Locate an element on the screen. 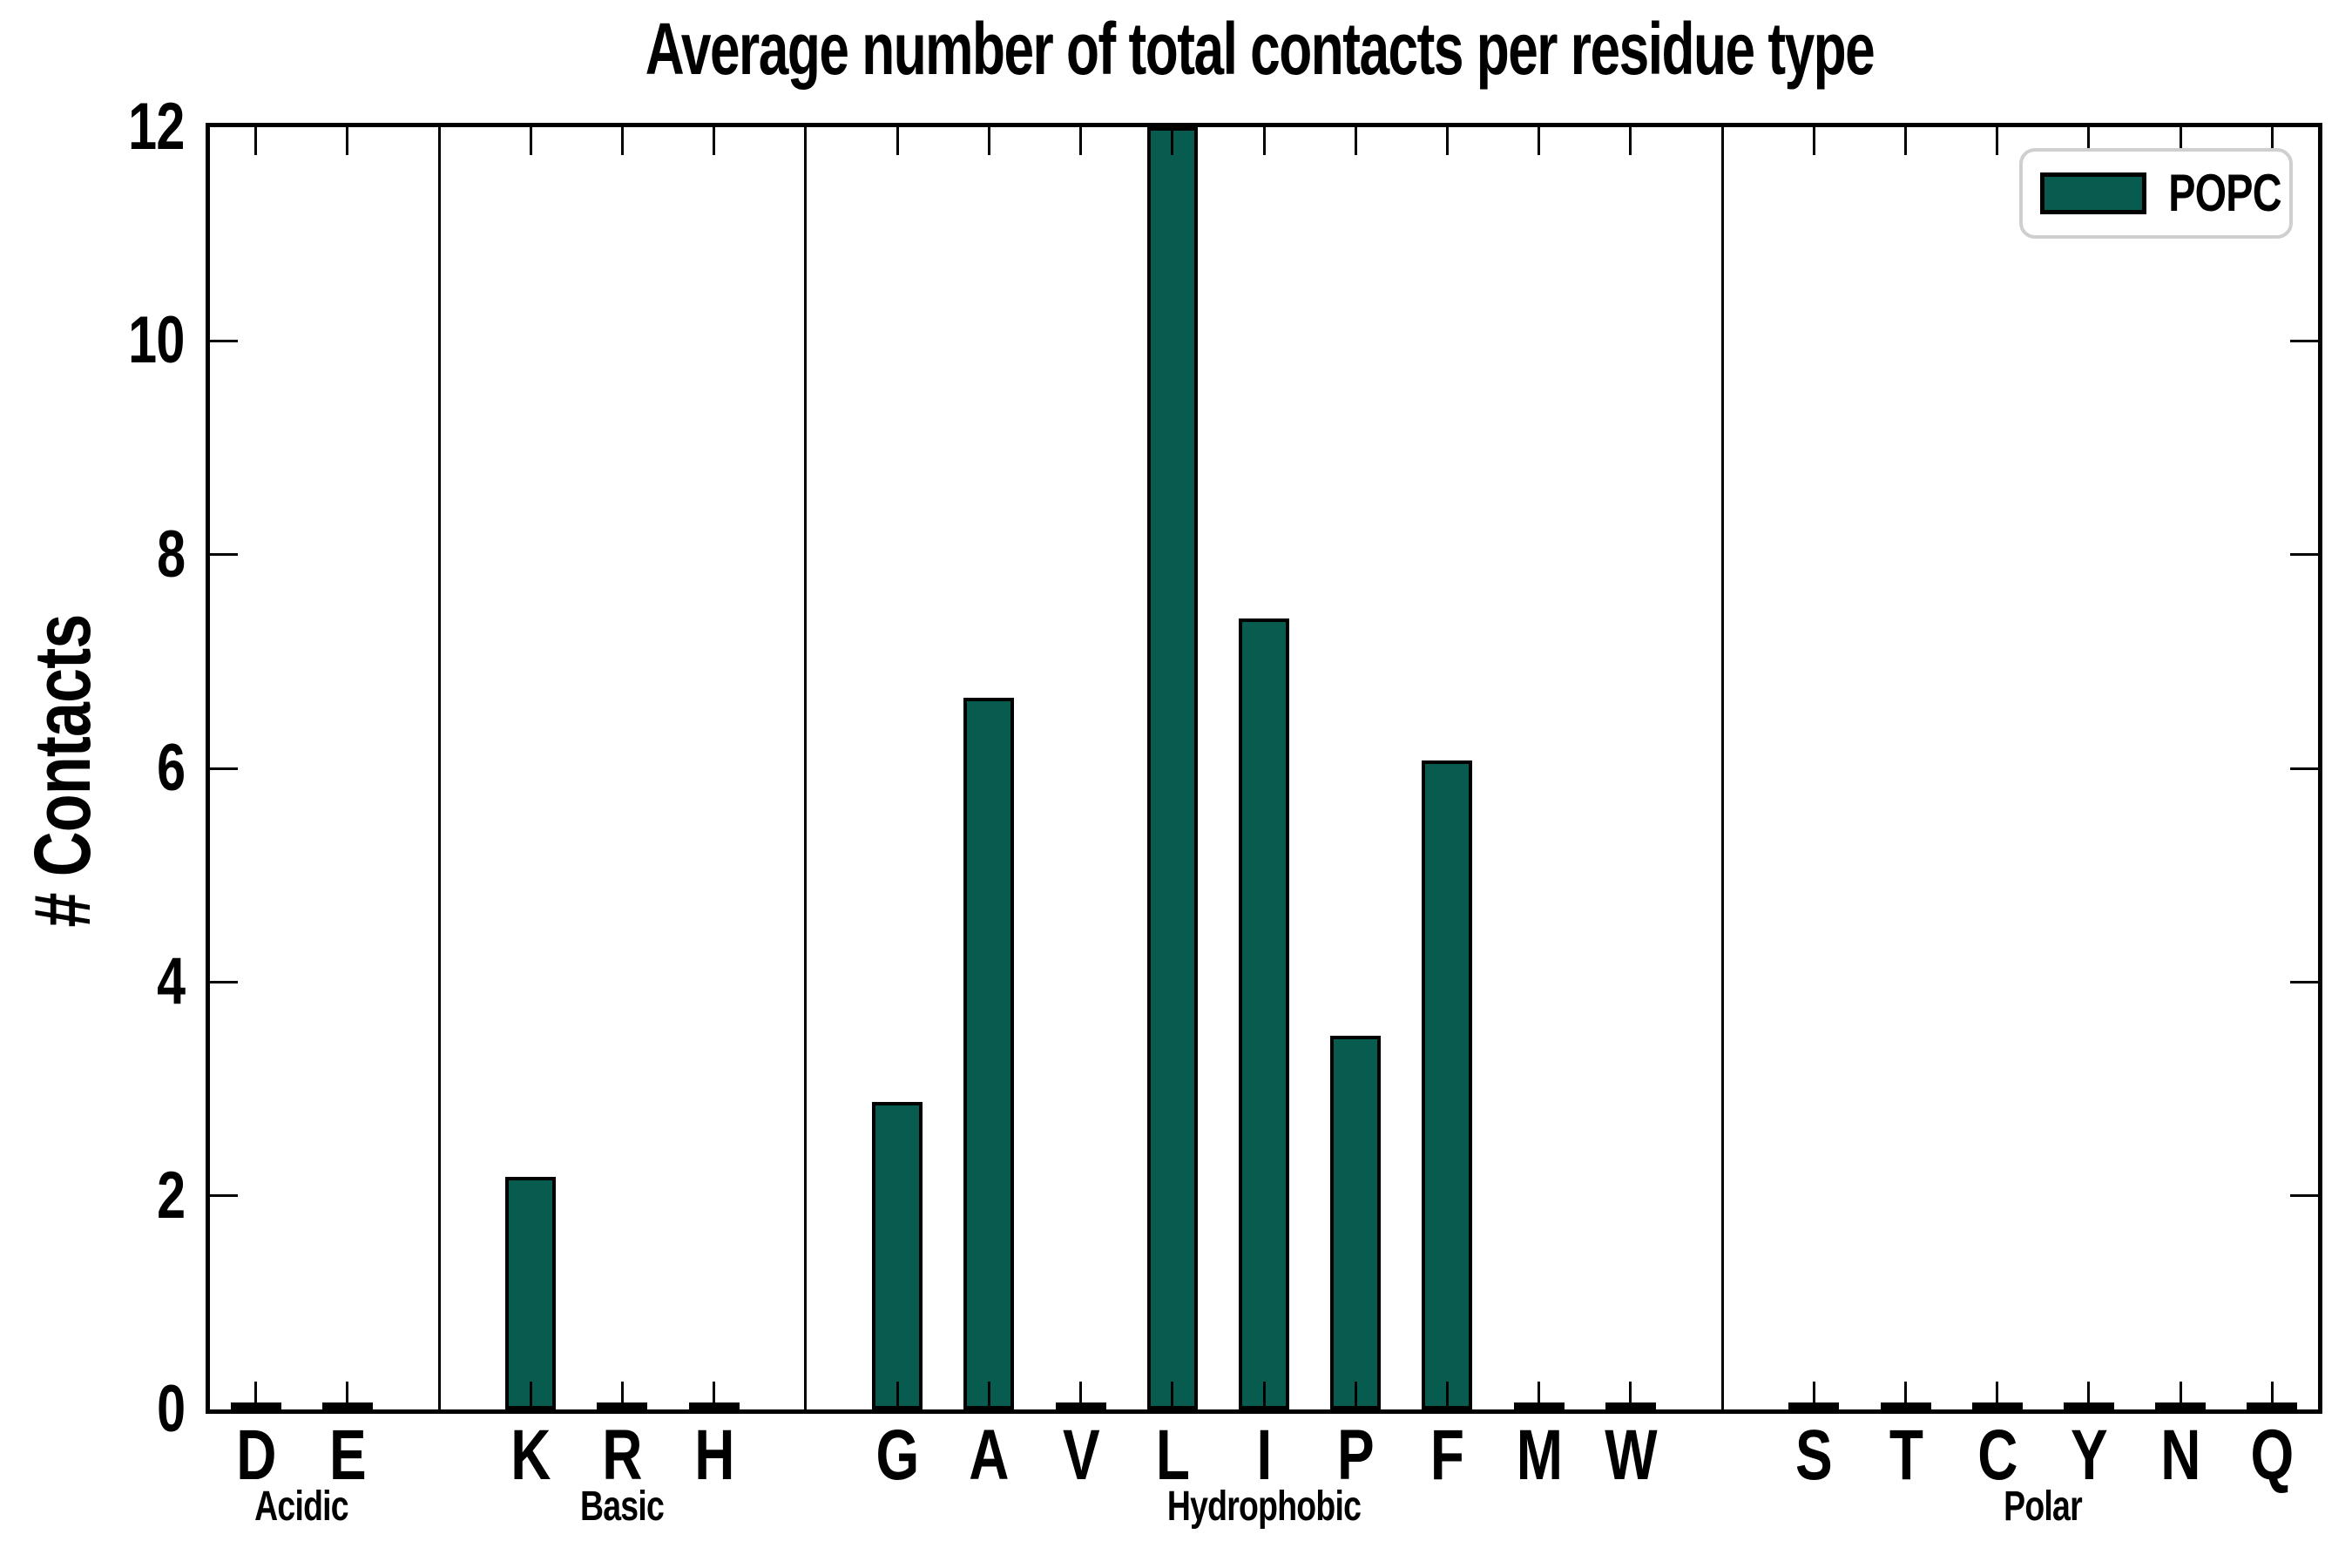 This screenshot has width=2352, height=1568. x-tick-top-R is located at coordinates (622, 141).